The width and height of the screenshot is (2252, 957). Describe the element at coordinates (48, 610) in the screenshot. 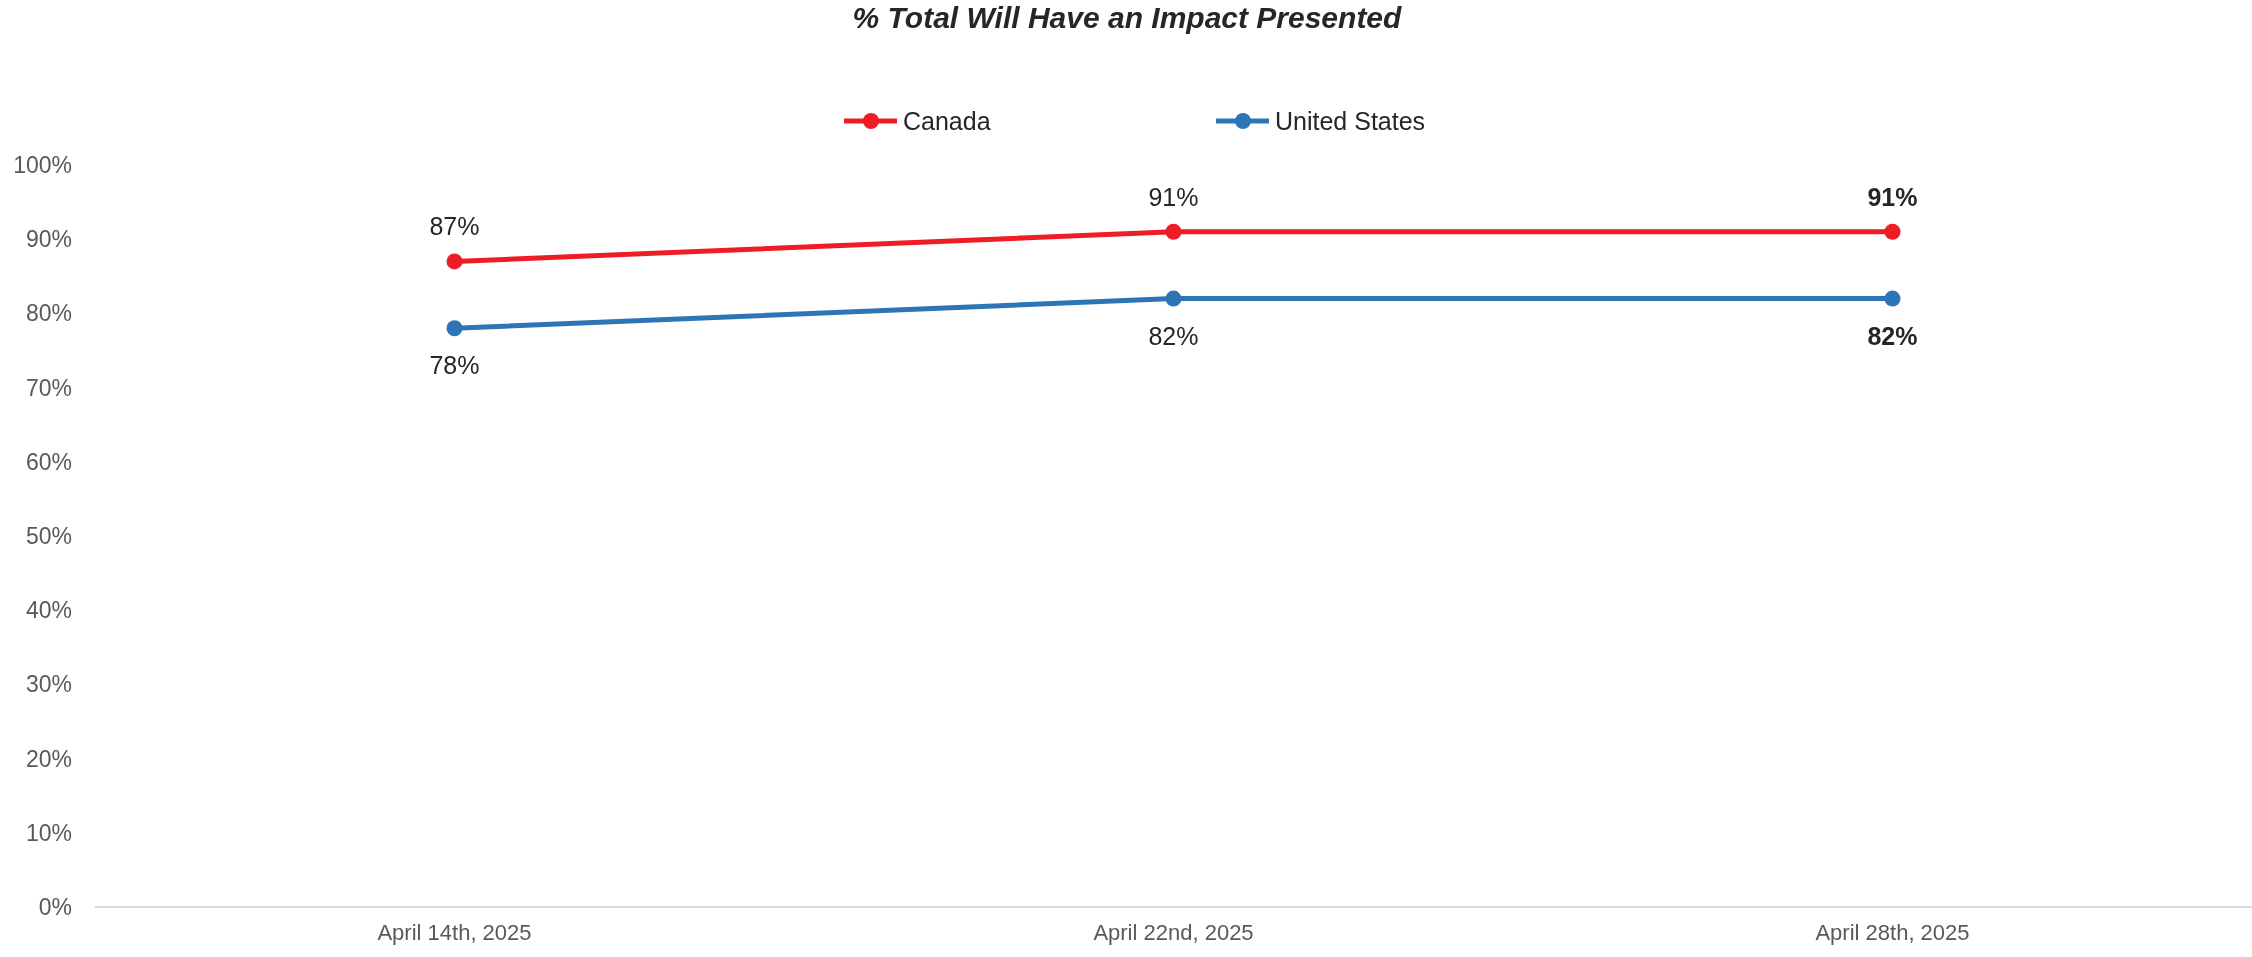

I see `y-tick-label: 40%` at that location.